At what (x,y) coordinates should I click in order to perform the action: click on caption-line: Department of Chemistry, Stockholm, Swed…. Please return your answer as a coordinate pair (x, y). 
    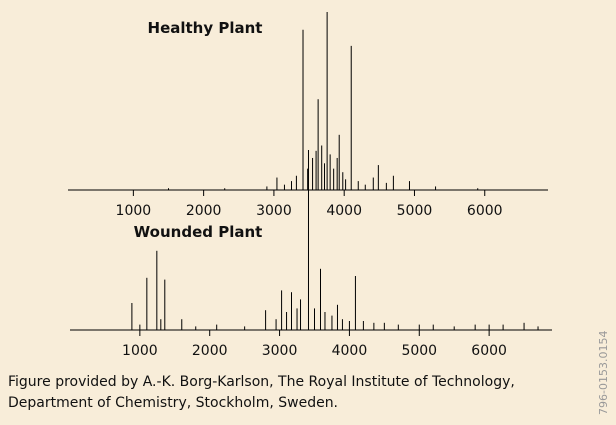
    Looking at the image, I should click on (173, 403).